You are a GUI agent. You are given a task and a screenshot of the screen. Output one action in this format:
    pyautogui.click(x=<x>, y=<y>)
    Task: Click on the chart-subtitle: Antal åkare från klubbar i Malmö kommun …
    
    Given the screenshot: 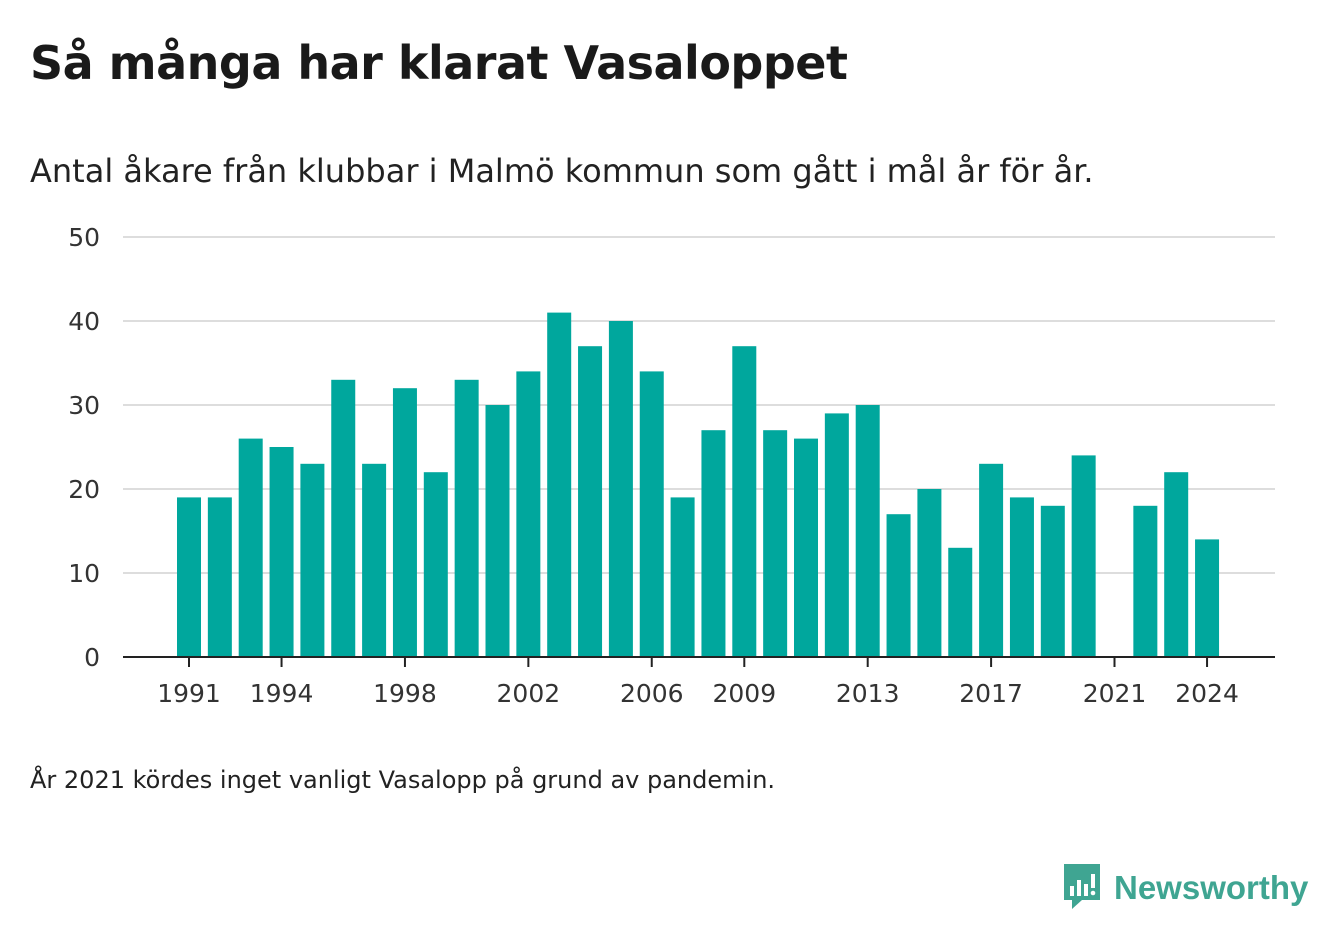 What is the action you would take?
    pyautogui.click(x=562, y=171)
    